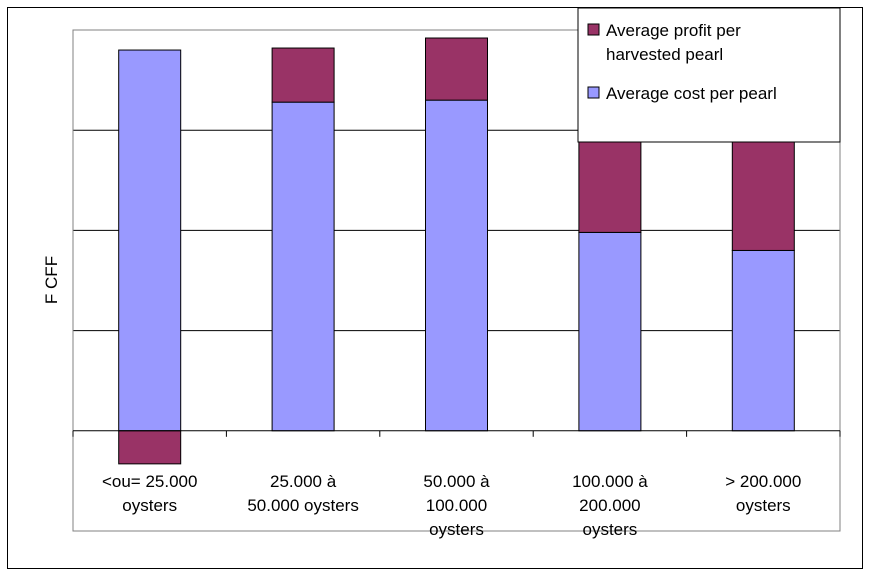  I want to click on x-tick-label-2: 50.000 à 100.000 oysters, so click(456, 505).